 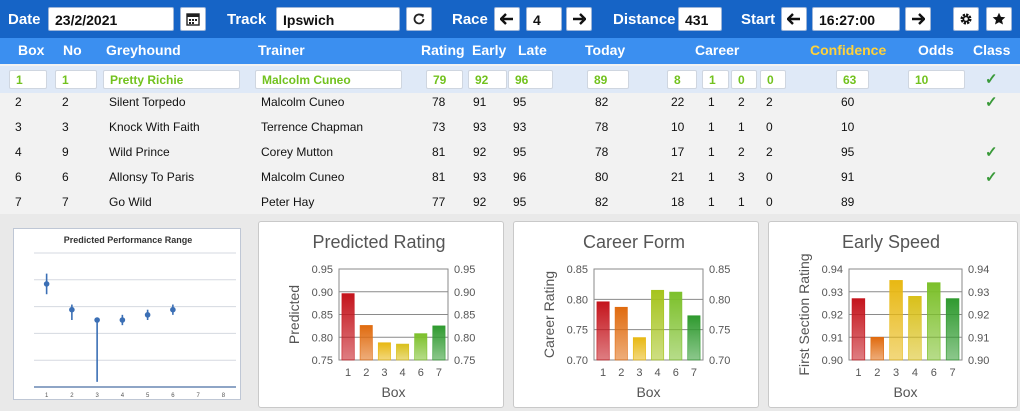 What do you see at coordinates (605, 50) in the screenshot?
I see `col-today: Today` at bounding box center [605, 50].